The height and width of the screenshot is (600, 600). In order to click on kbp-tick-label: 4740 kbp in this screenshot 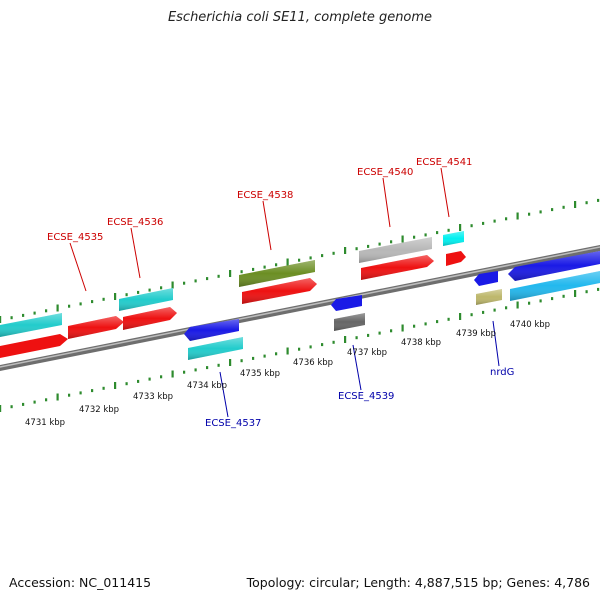, I will do `click(530, 325)`.